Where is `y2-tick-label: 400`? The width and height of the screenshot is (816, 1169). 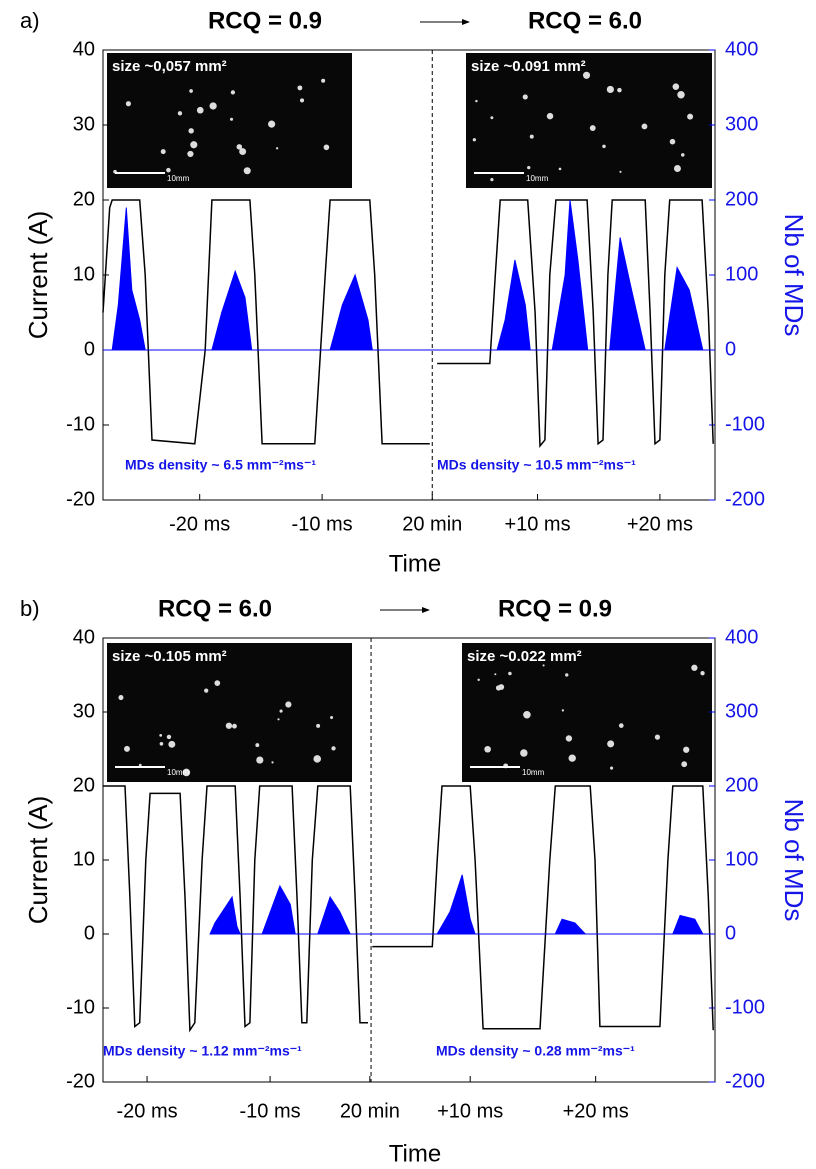
y2-tick-label: 400 is located at coordinates (741, 637).